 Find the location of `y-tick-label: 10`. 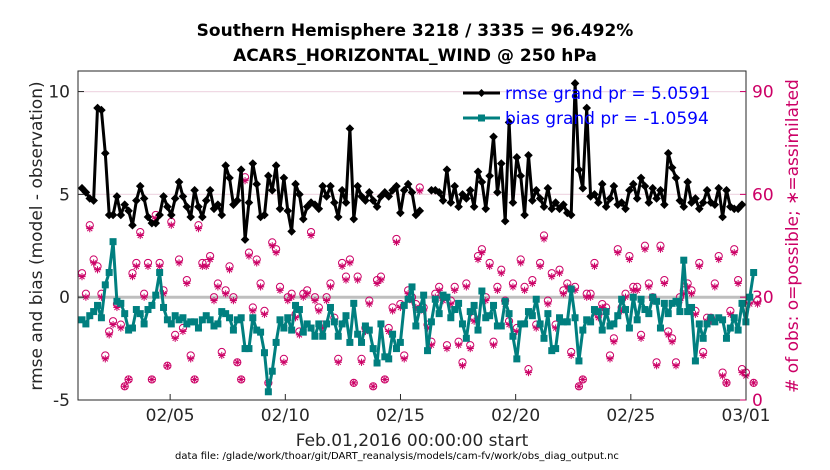

y-tick-label: 10 is located at coordinates (59, 93).